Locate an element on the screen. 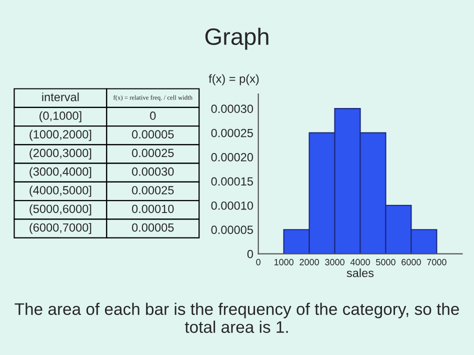 The height and width of the screenshot is (355, 474). y-tick-label: 0.00020 is located at coordinates (232, 157).